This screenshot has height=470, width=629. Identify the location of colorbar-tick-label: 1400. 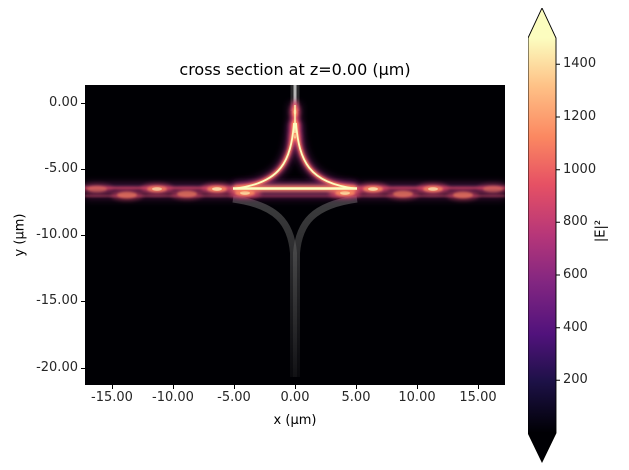
(580, 63).